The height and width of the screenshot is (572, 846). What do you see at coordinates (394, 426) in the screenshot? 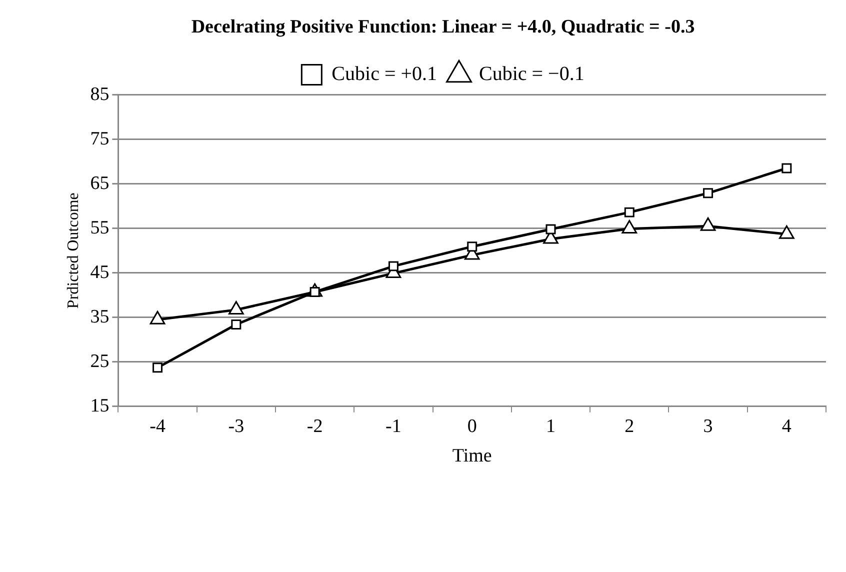
I see `x-tick-label: -1` at bounding box center [394, 426].